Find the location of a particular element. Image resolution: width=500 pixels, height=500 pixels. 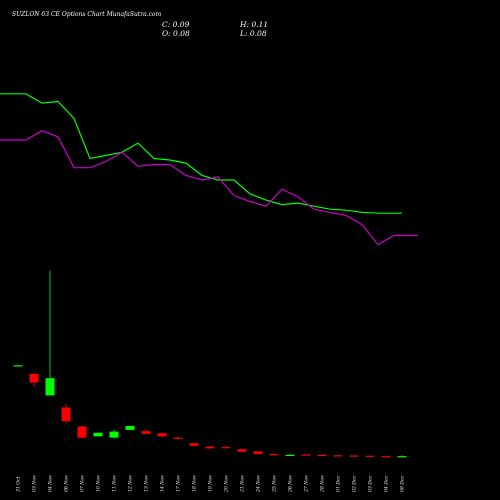

x-tick-label: 08 Dec is located at coordinates (403, 483).